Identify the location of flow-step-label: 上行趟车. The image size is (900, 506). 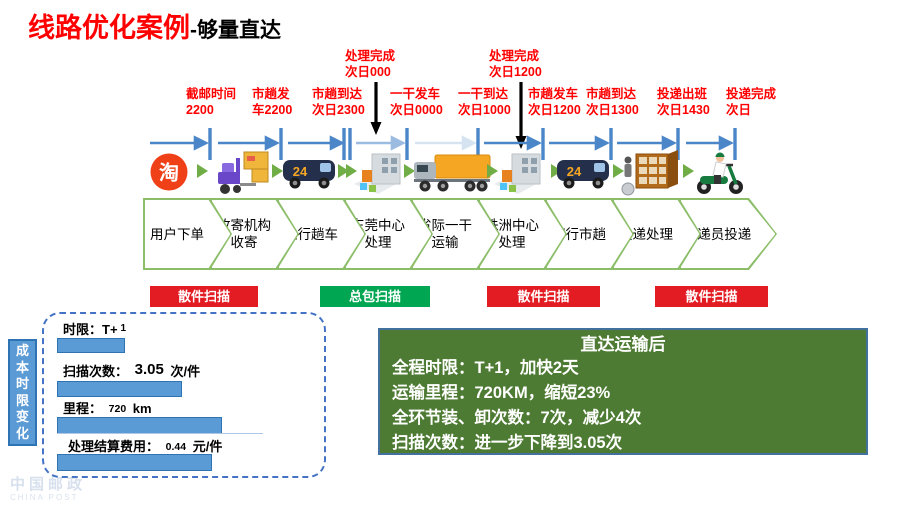
(311, 234).